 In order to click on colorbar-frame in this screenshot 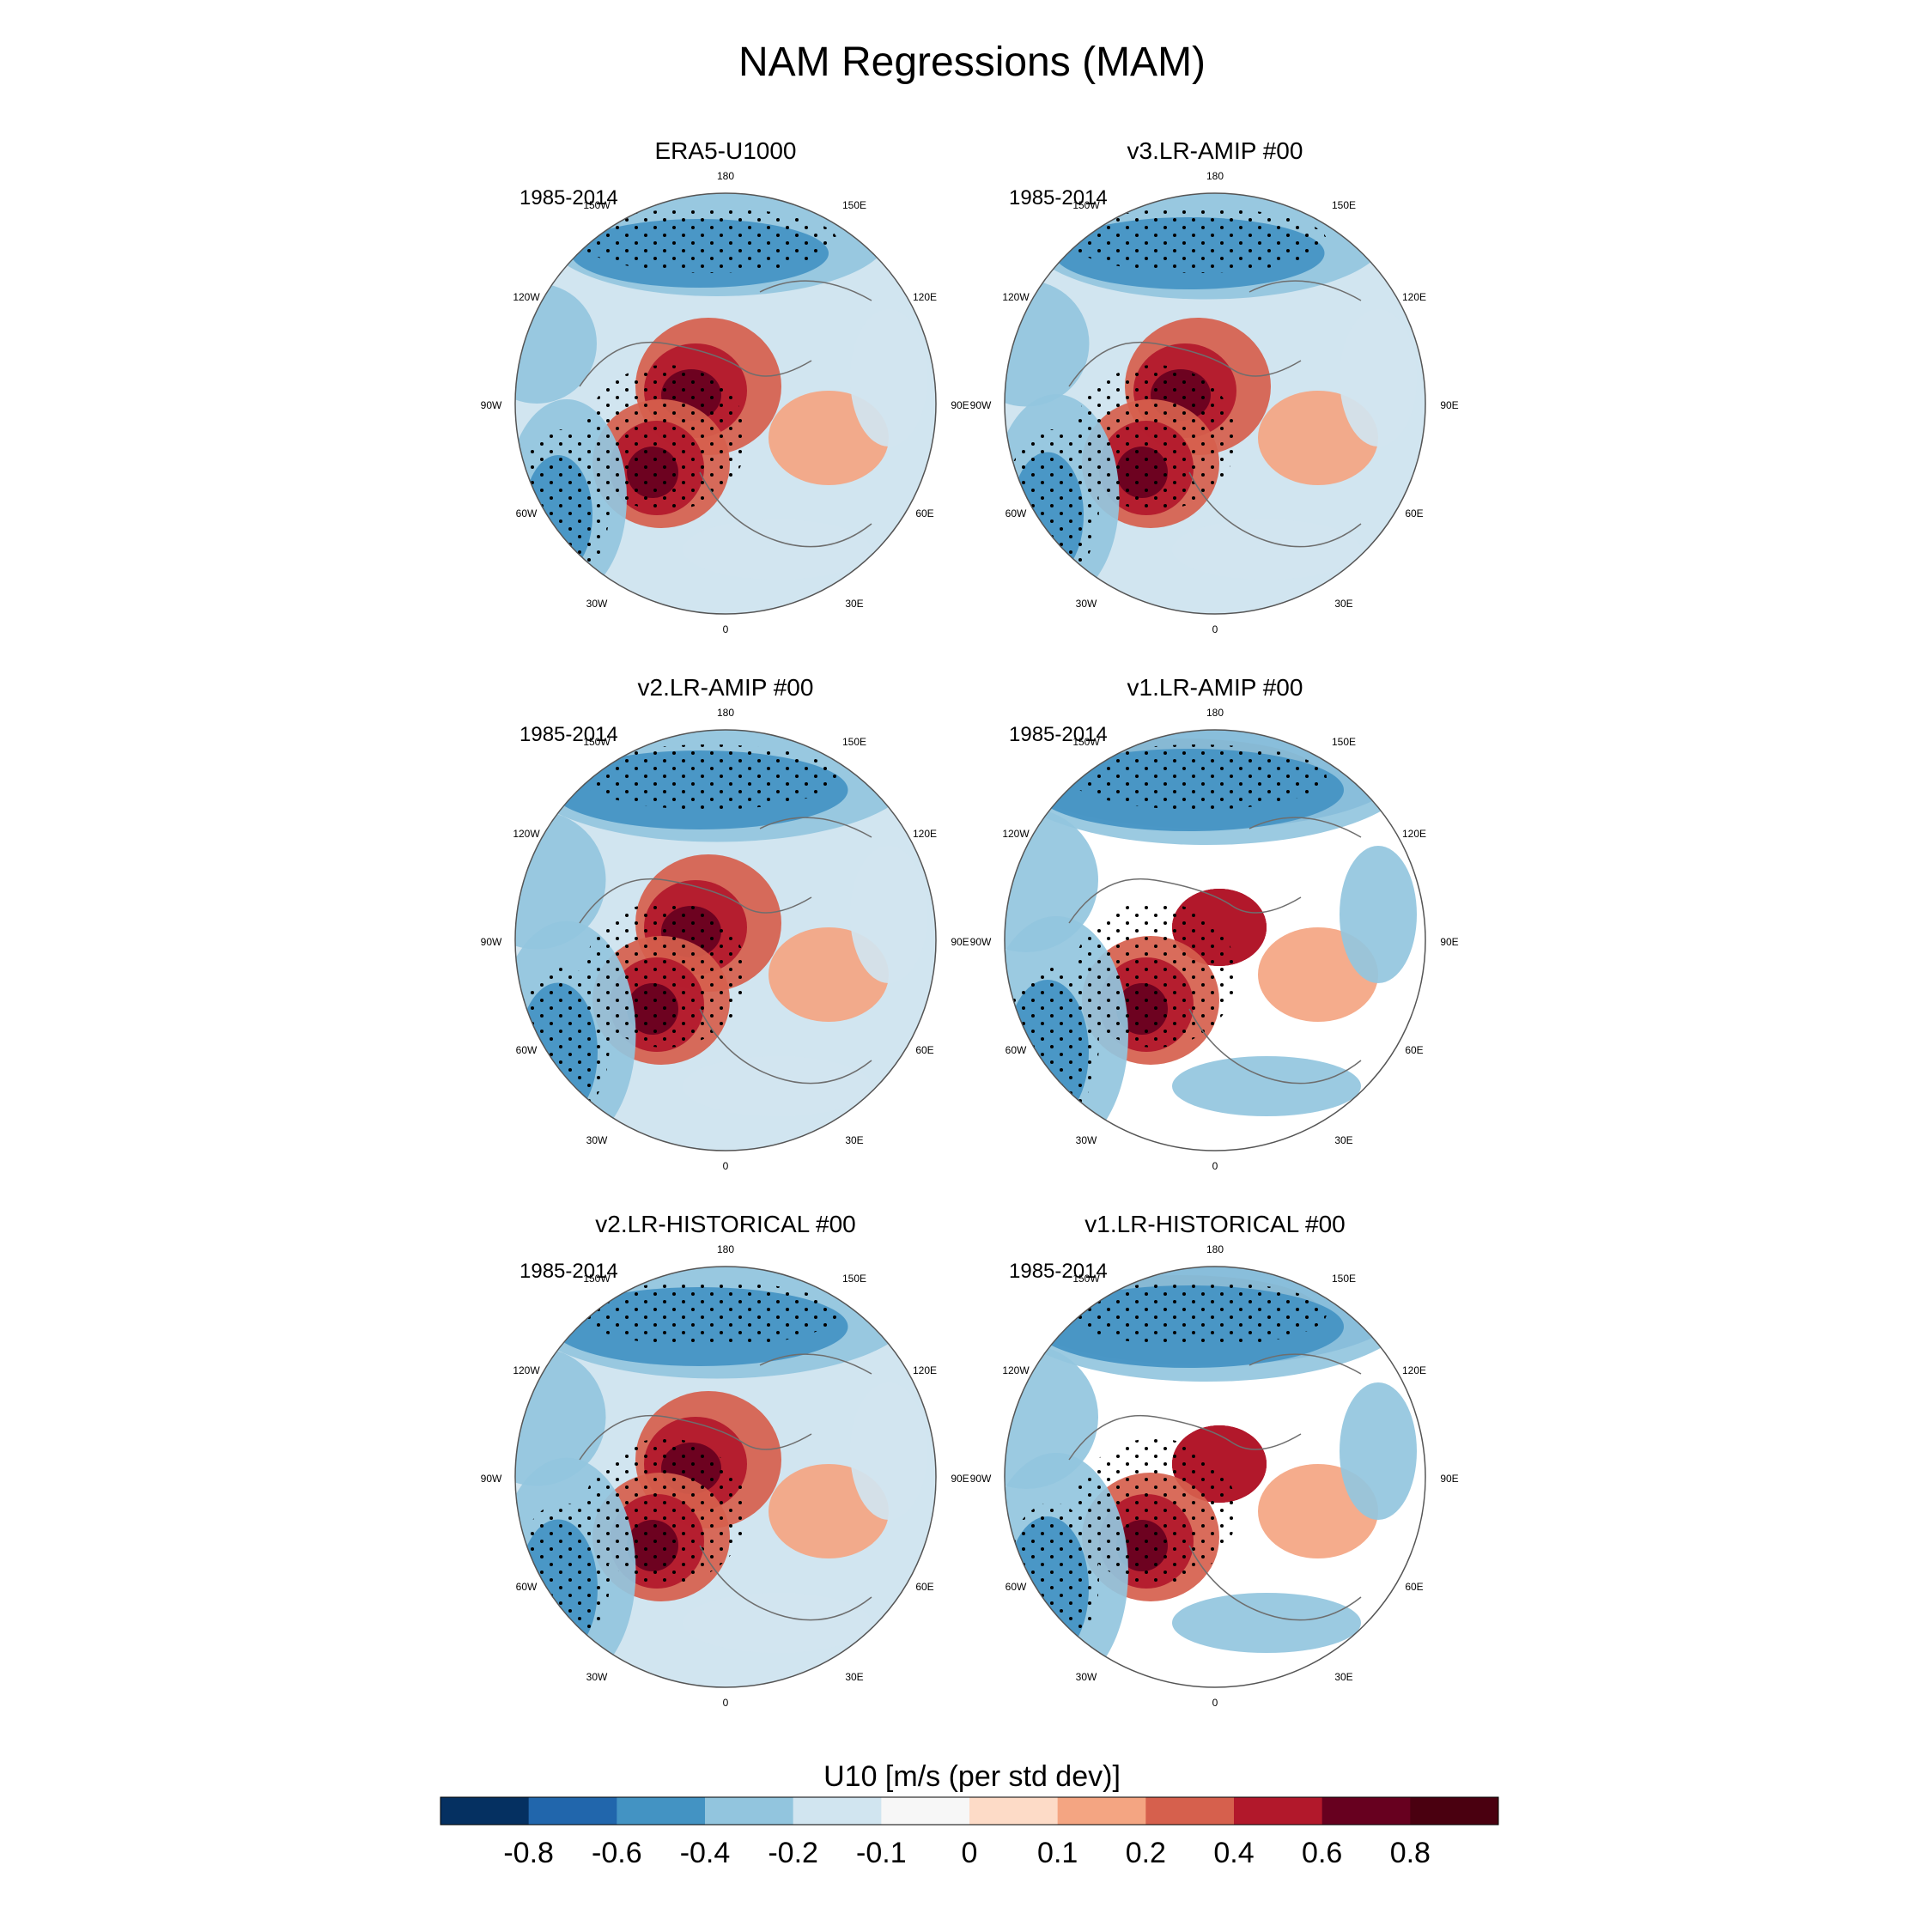, I will do `click(969, 1811)`.